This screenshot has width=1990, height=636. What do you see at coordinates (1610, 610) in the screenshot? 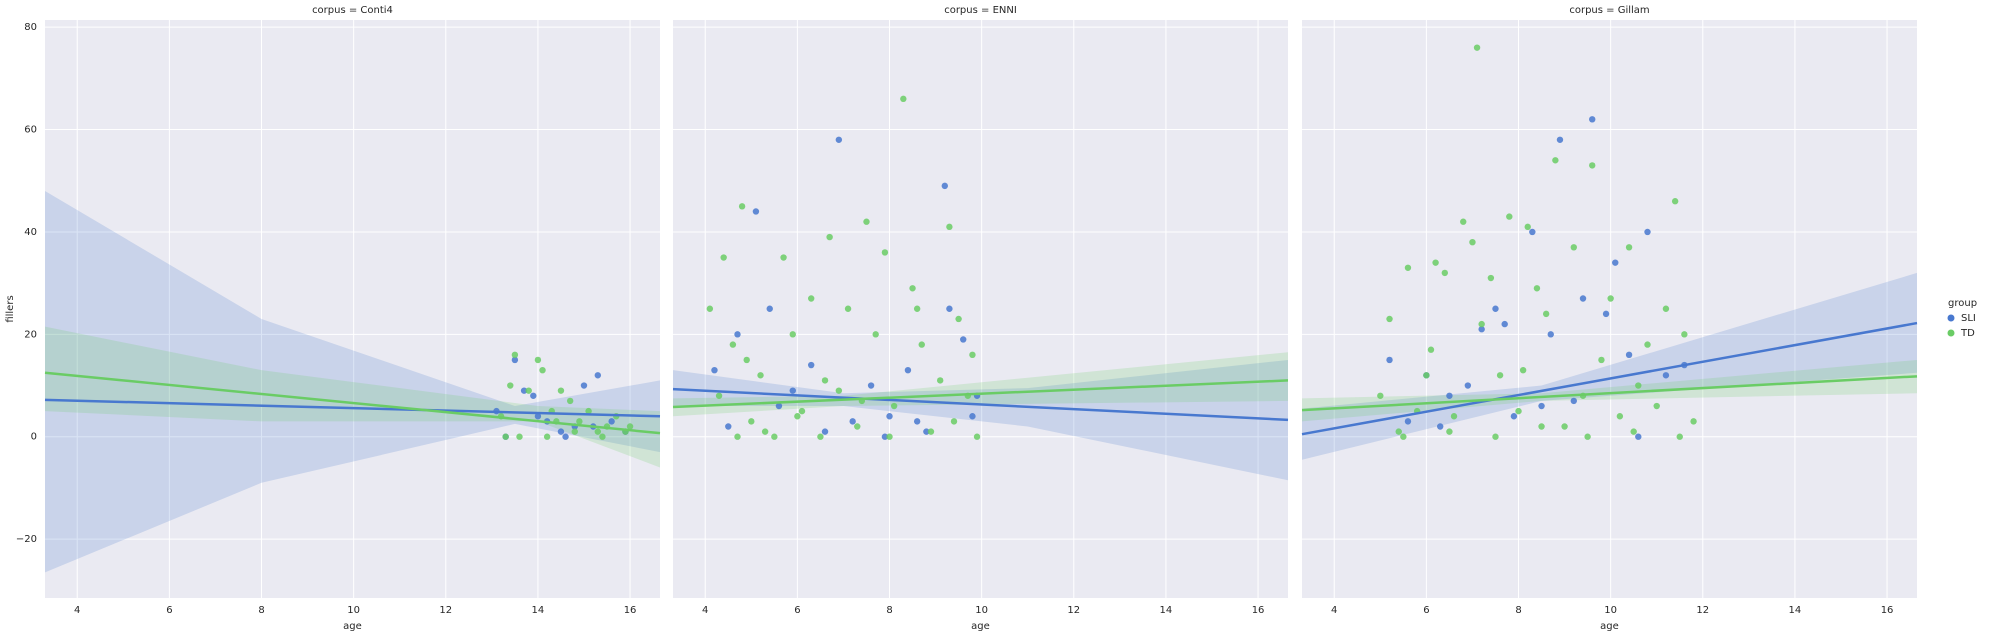
I see `x-tick-label: 10` at bounding box center [1610, 610].